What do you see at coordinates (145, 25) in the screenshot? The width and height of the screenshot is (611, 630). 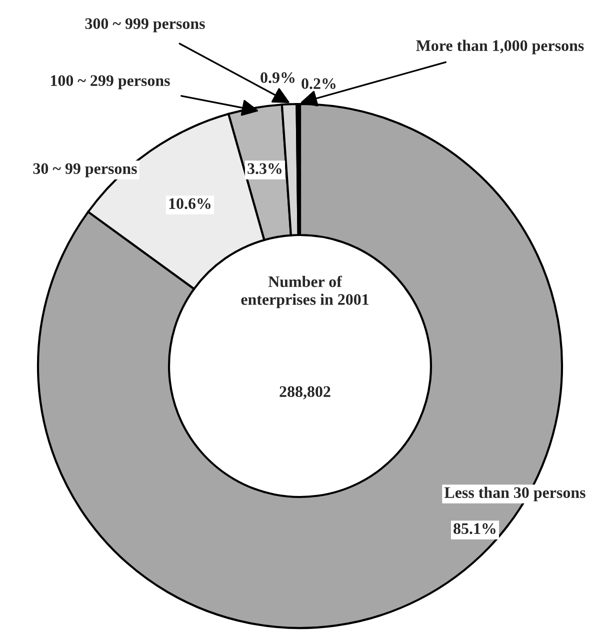 I see `slice-label: 300 ~ 999 persons` at bounding box center [145, 25].